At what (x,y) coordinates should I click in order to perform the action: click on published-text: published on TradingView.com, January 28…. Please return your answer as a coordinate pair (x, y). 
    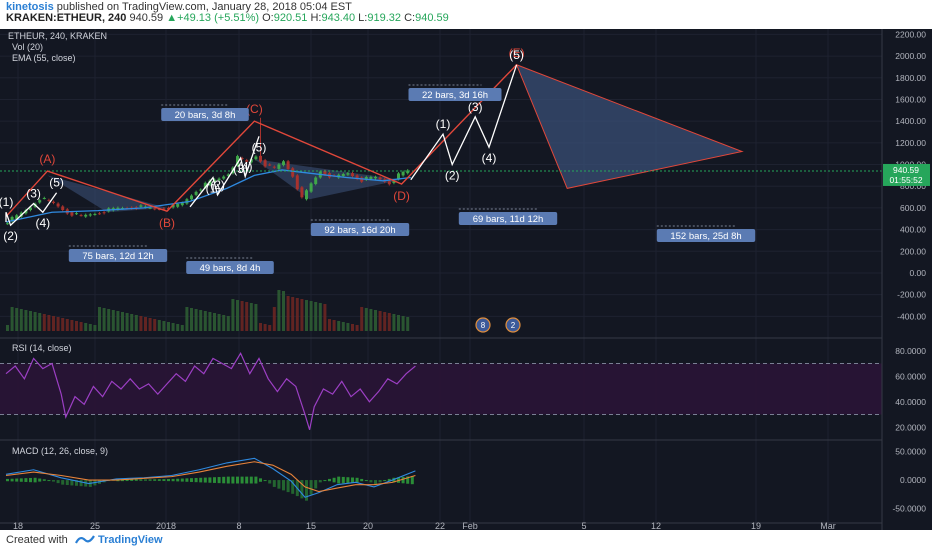
    Looking at the image, I should click on (202, 7).